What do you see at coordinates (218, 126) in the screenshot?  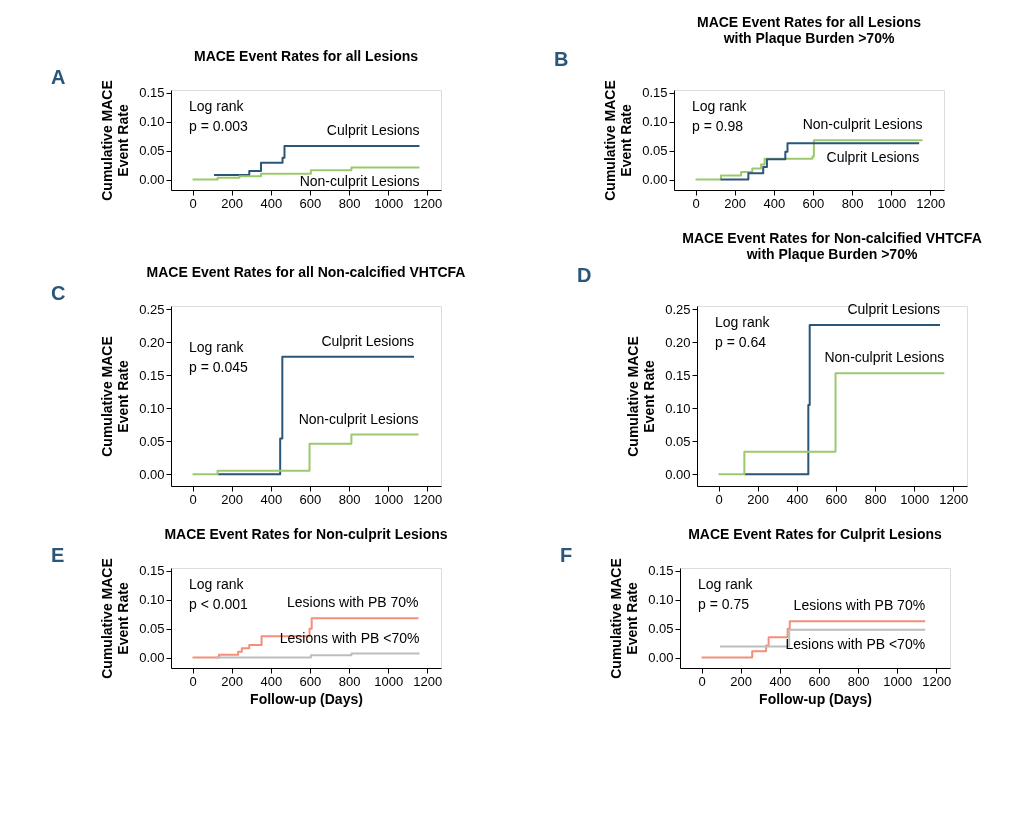 I see `annotation: p = 0.003` at bounding box center [218, 126].